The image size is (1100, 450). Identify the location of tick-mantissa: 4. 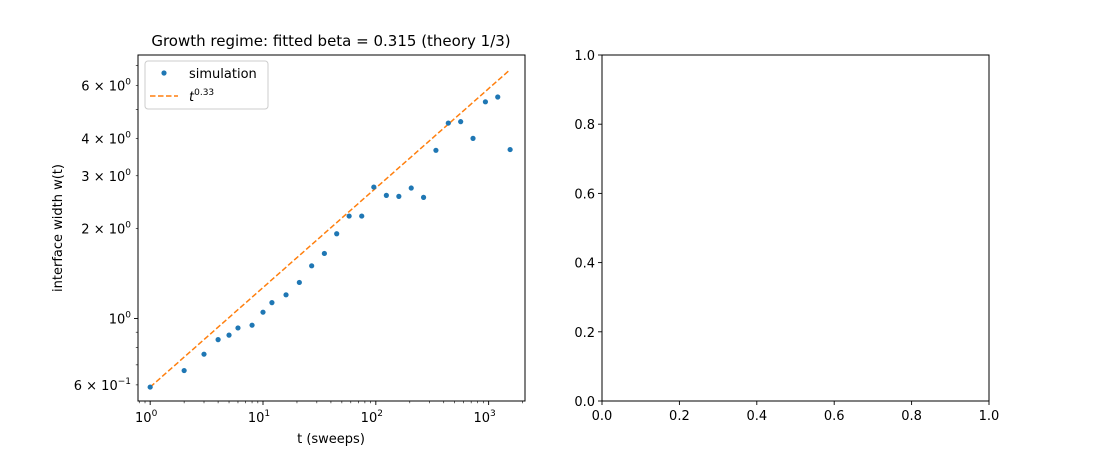
(87, 139).